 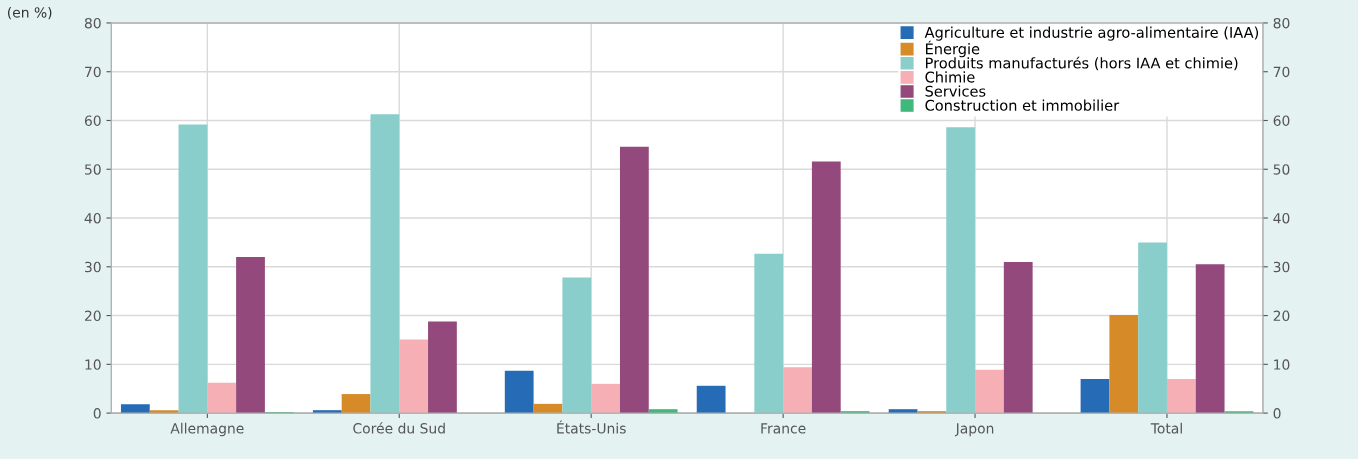 I want to click on y-tick-label: 50, so click(x=93, y=169).